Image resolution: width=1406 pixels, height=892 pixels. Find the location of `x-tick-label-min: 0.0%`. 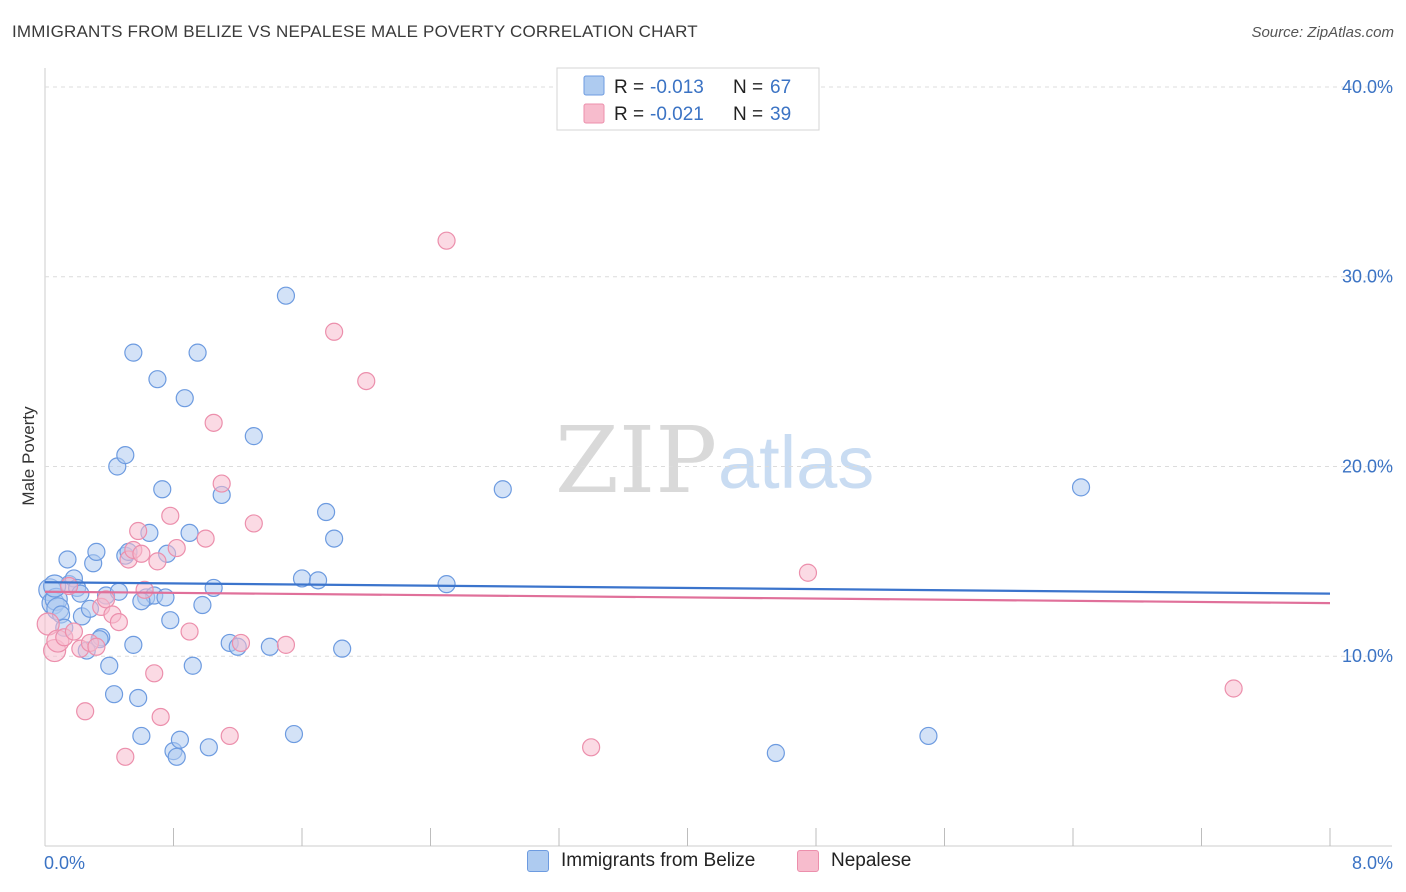

x-tick-label-min: 0.0% is located at coordinates (64, 863).